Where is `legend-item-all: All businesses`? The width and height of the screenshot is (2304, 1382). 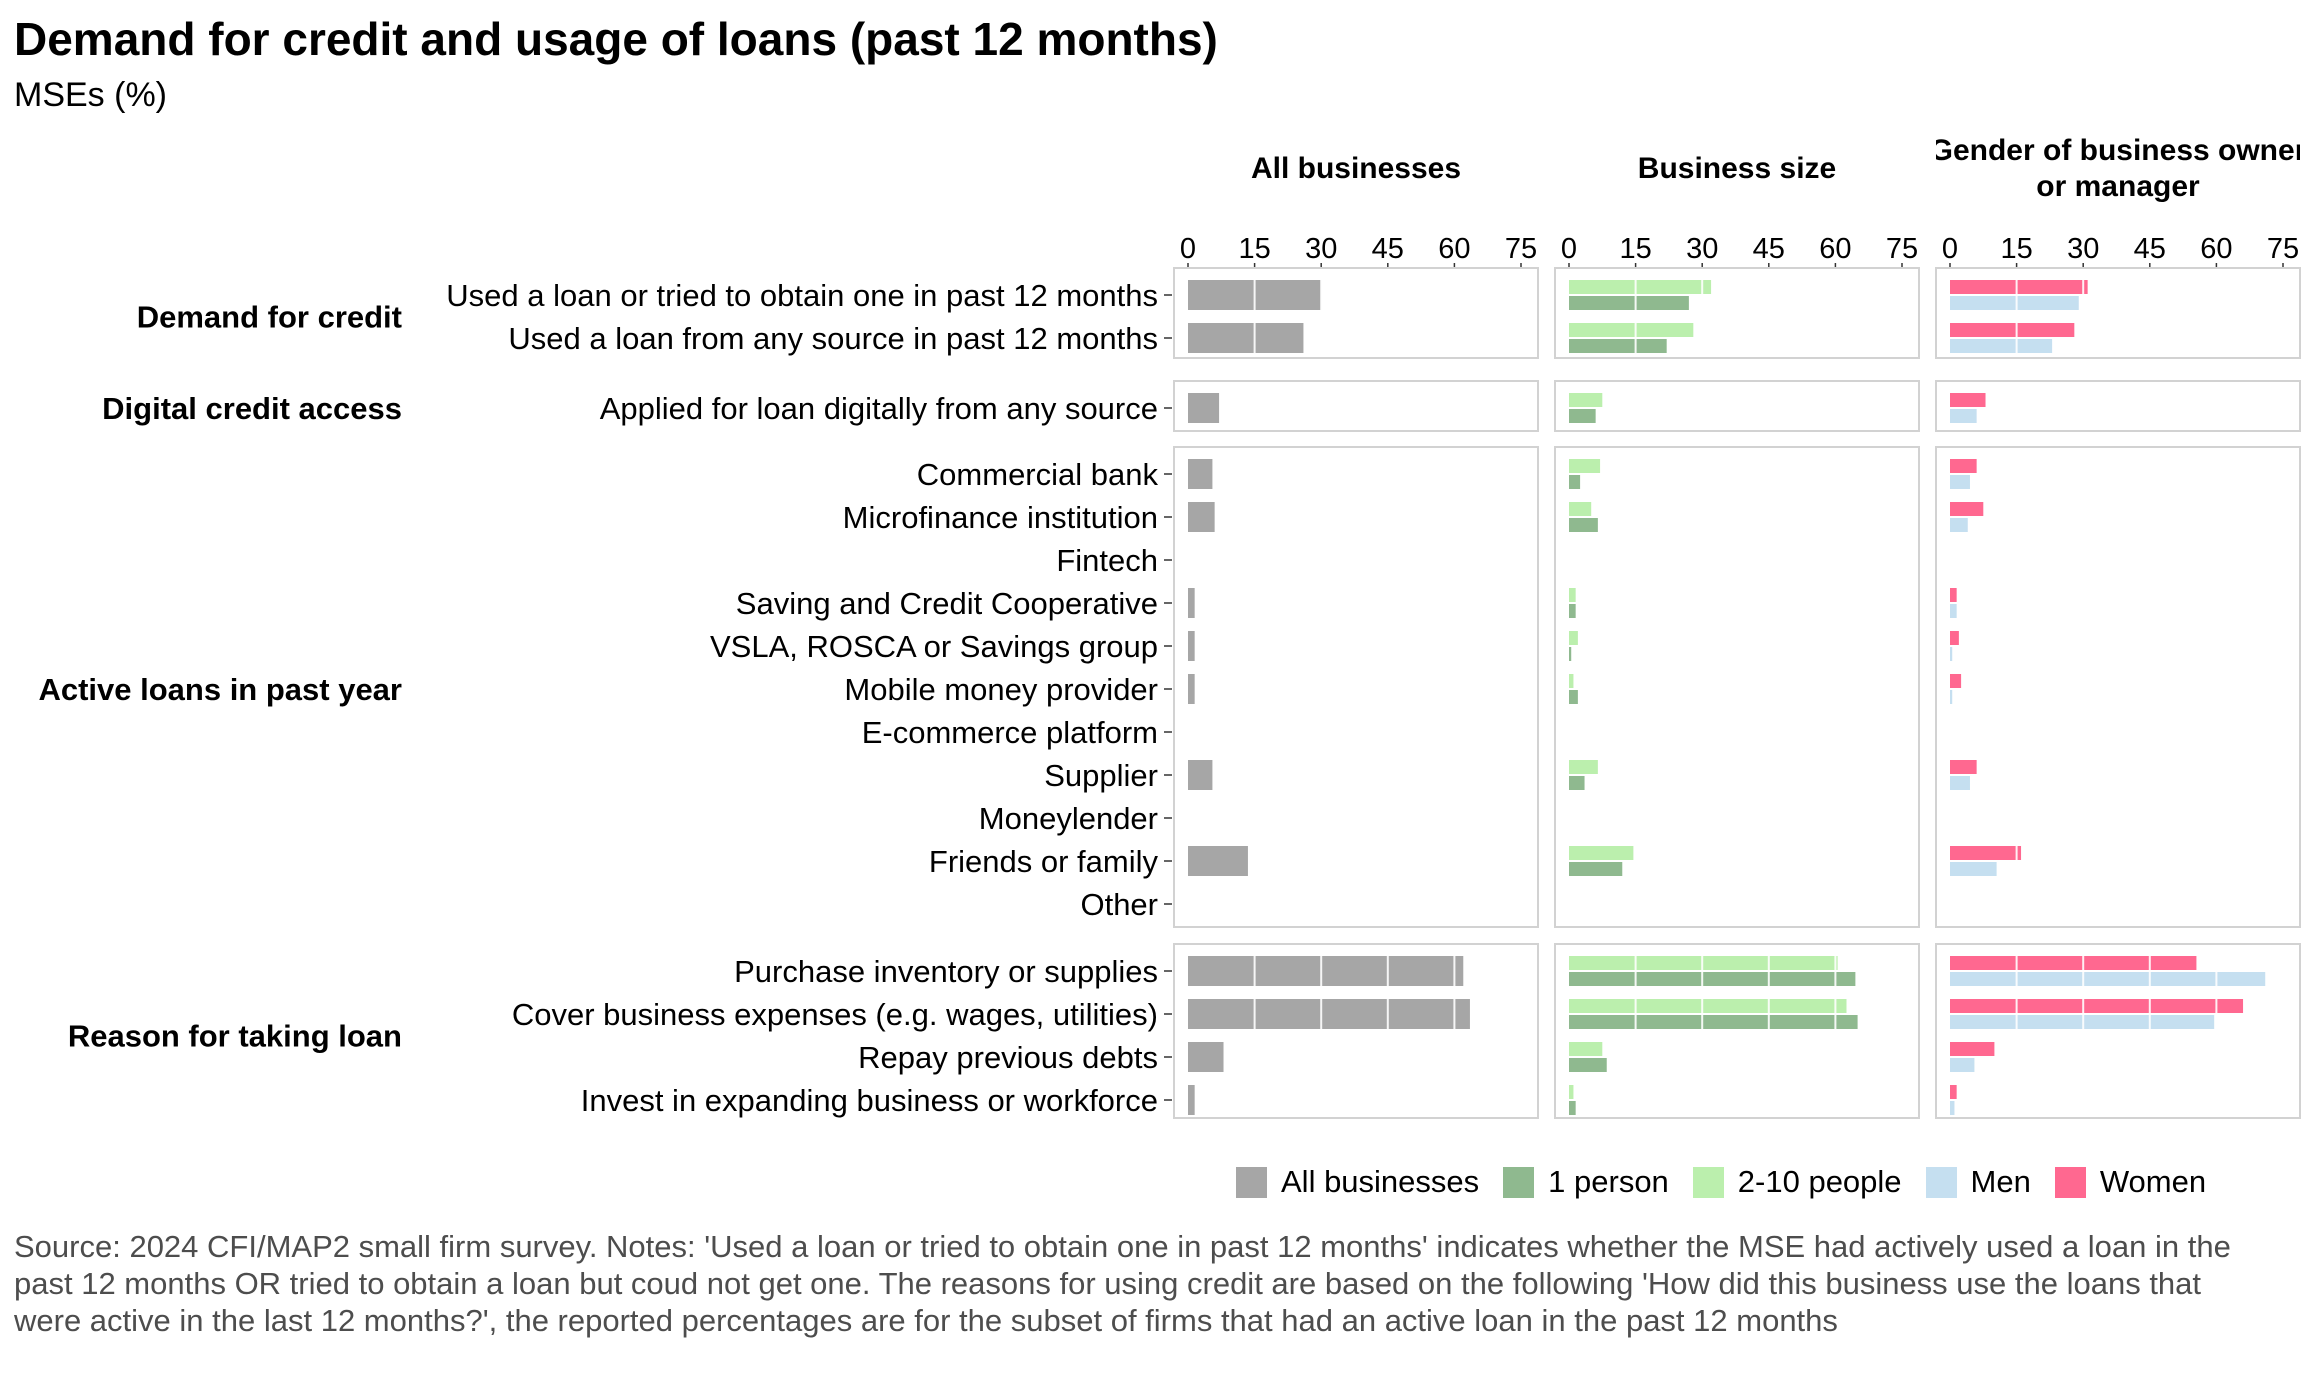 legend-item-all: All businesses is located at coordinates (1357, 1182).